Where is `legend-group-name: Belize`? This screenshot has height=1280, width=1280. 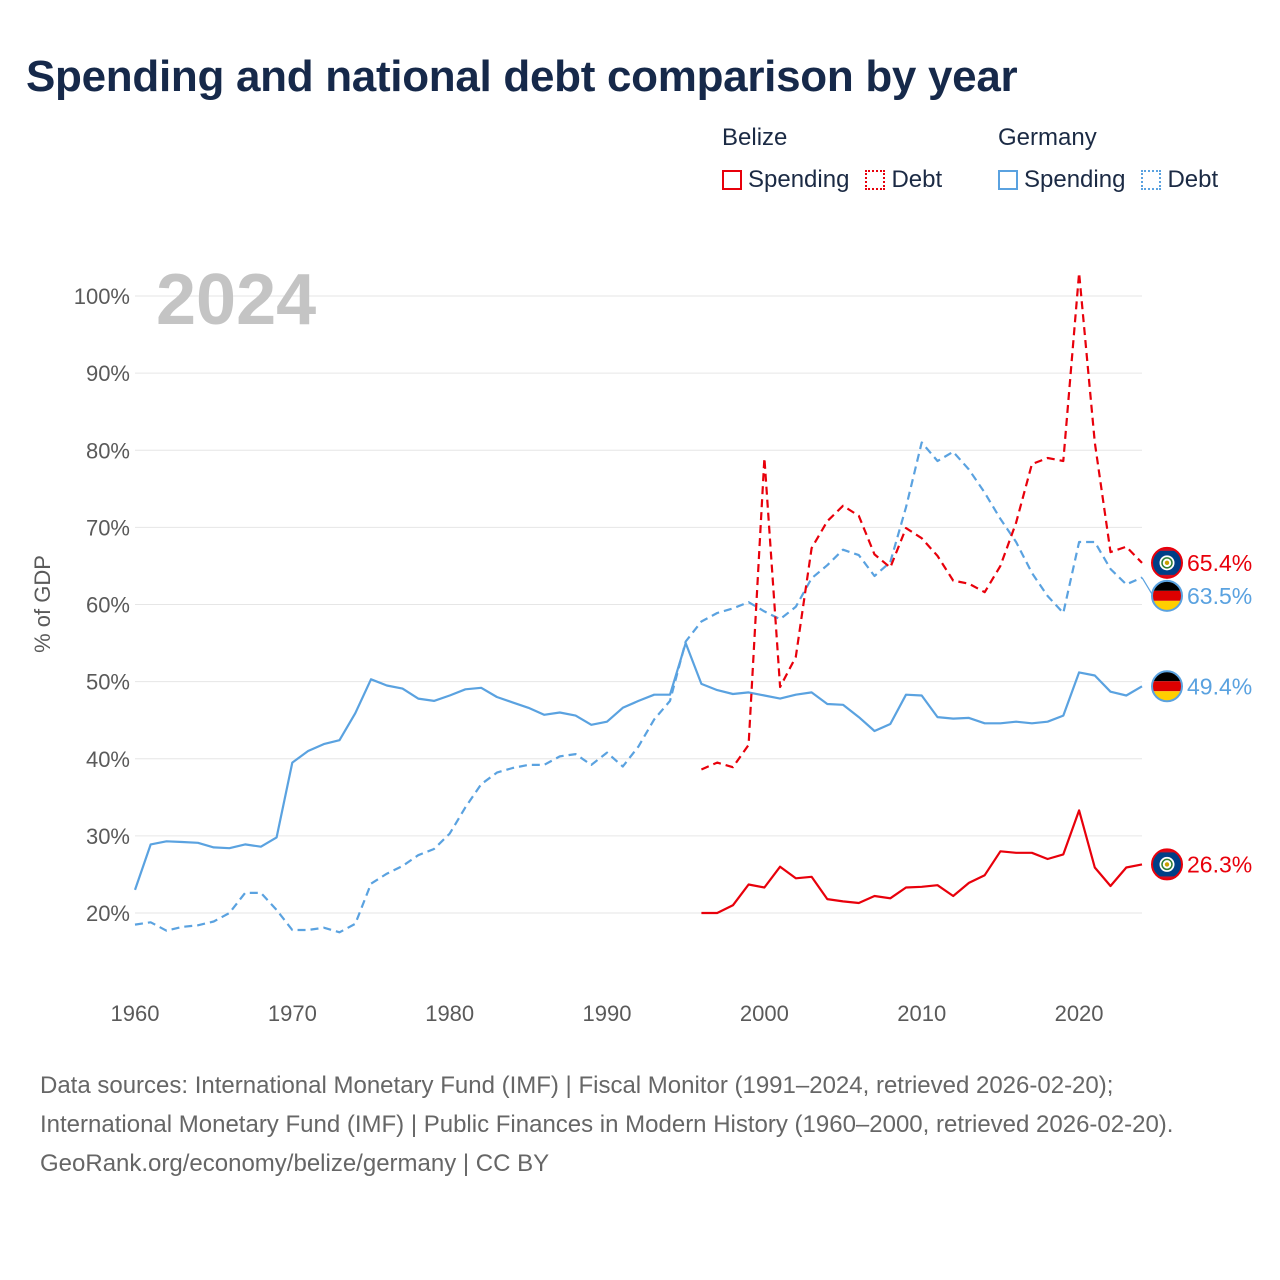 legend-group-name: Belize is located at coordinates (755, 137).